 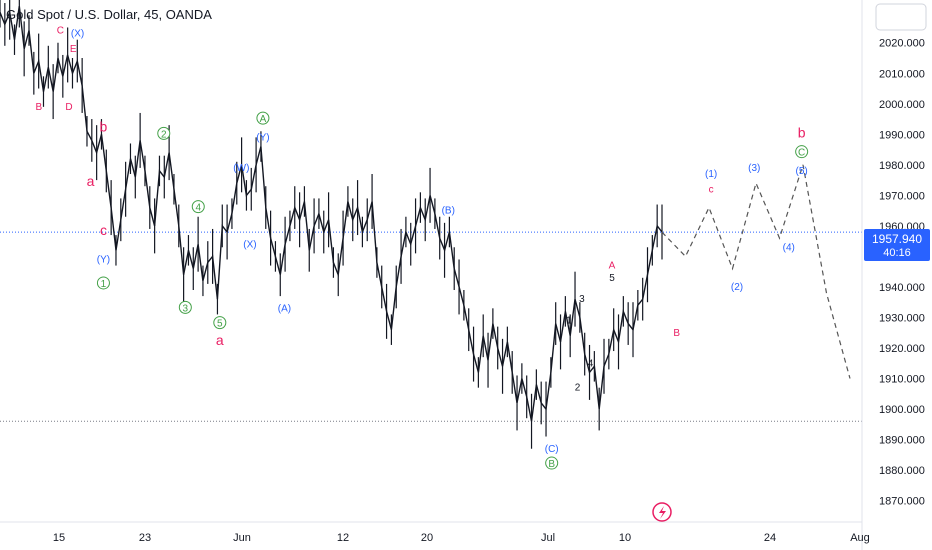 What do you see at coordinates (902, 410) in the screenshot?
I see `price-tick-label: 1900.000` at bounding box center [902, 410].